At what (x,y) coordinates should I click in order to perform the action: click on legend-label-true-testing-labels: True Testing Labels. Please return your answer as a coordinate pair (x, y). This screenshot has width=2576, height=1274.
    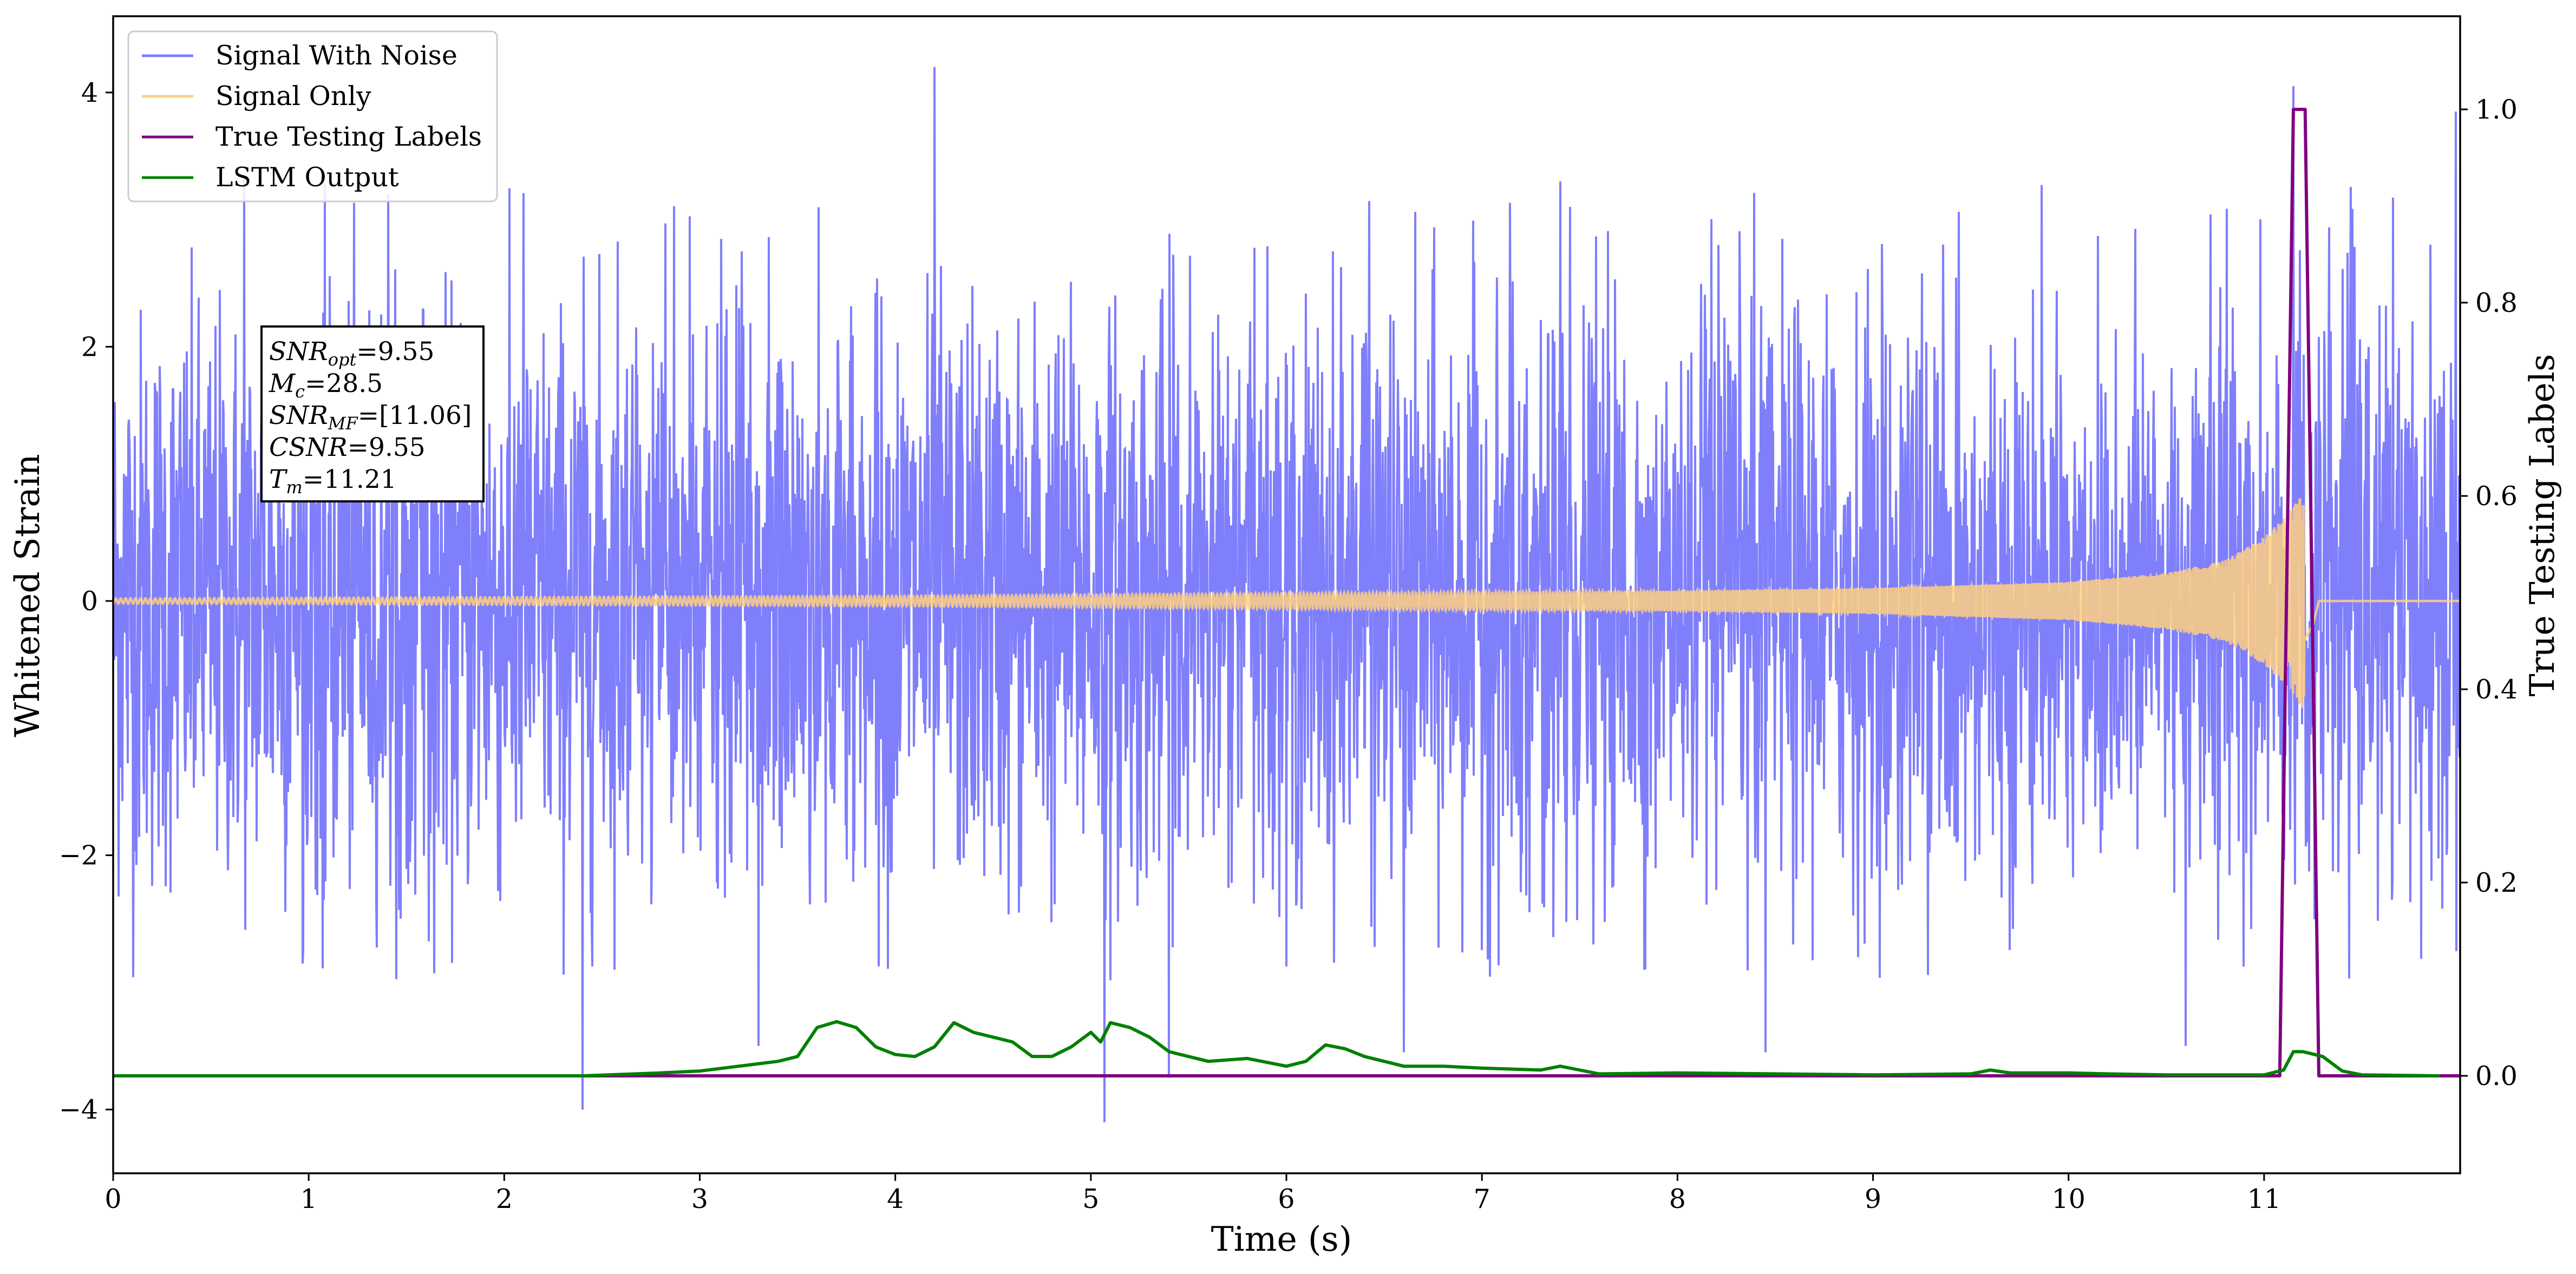
    Looking at the image, I should click on (349, 136).